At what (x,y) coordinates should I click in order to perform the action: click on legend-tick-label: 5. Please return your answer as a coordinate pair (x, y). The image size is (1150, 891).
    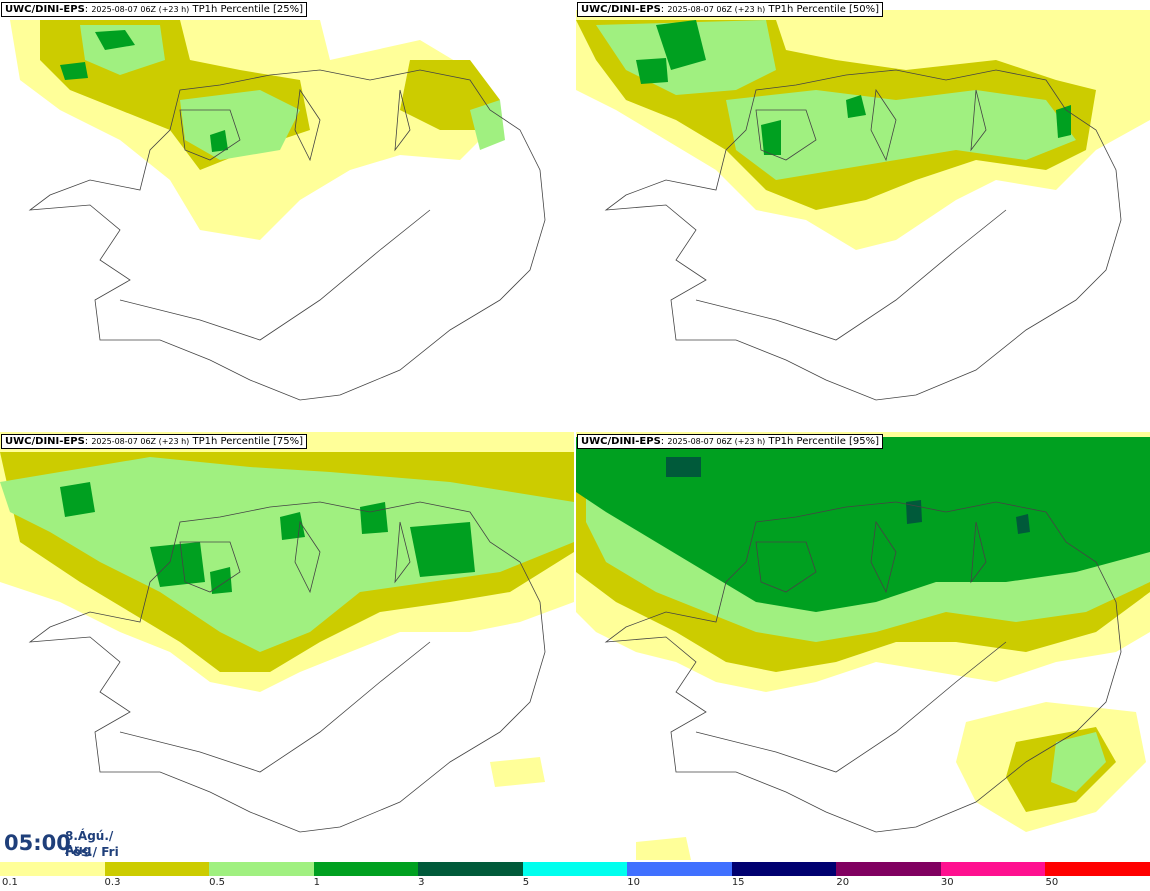
    Looking at the image, I should click on (526, 882).